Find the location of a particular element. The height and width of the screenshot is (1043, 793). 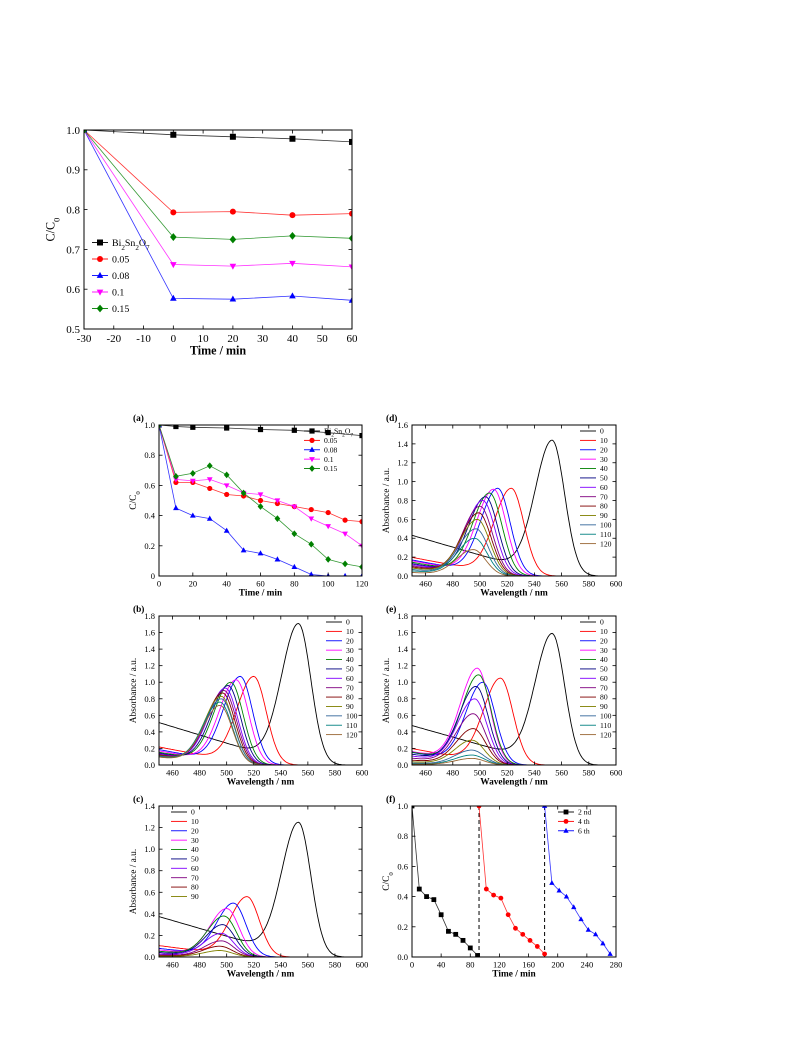

legend-label: Bi2Sn2O7 is located at coordinates (338, 433).